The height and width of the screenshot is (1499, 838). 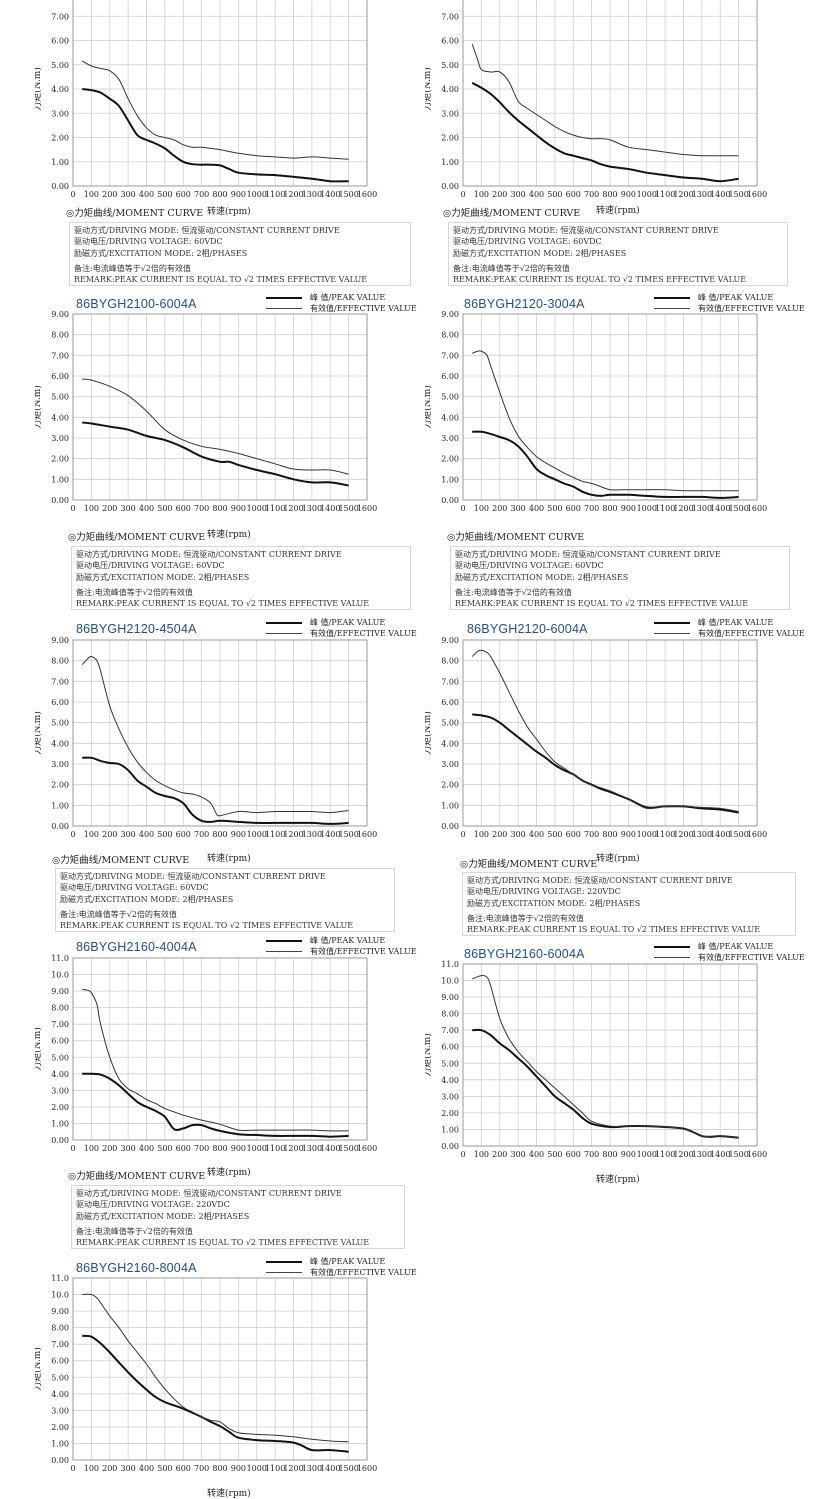 What do you see at coordinates (183, 834) in the screenshot?
I see `x-tick-label: 600` at bounding box center [183, 834].